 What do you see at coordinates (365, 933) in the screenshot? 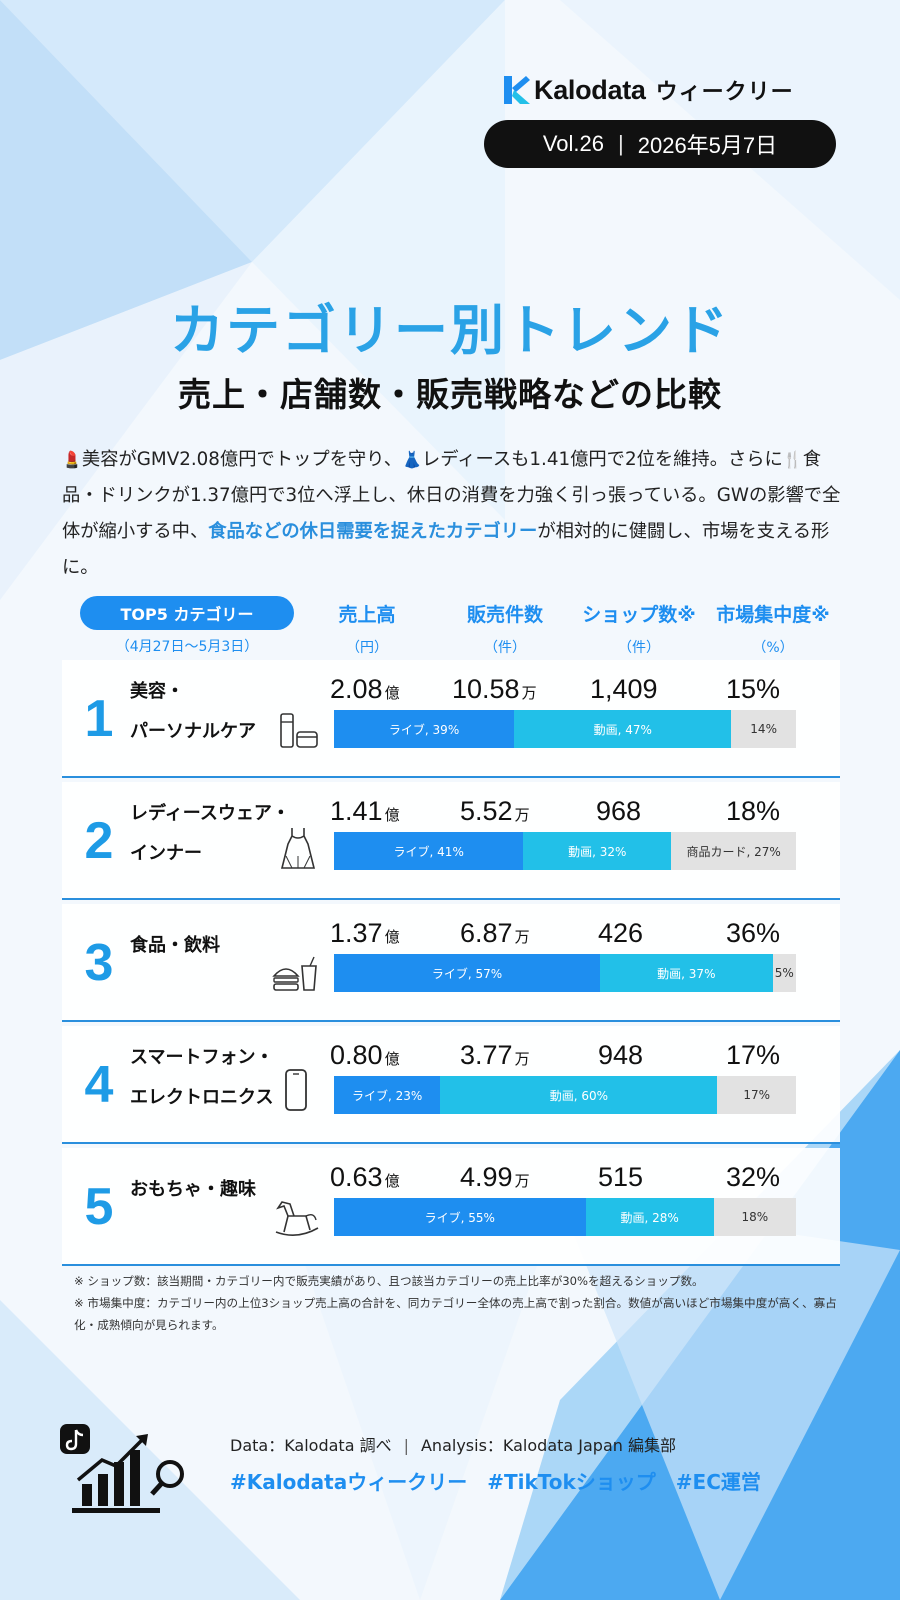
I see `sales-value: 1.37 億` at bounding box center [365, 933].